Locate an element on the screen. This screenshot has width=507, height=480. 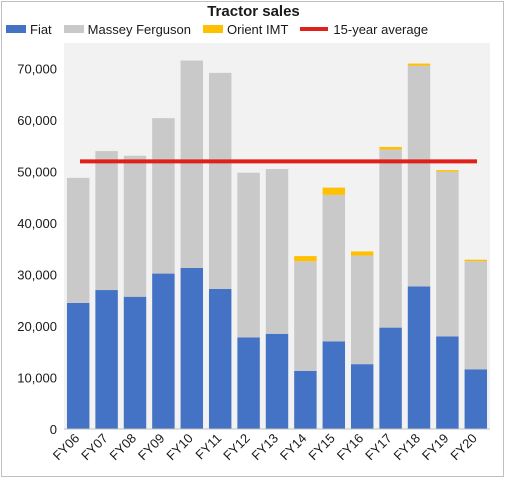
legend-label-orient-imt: Orient IMT is located at coordinates (258, 29).